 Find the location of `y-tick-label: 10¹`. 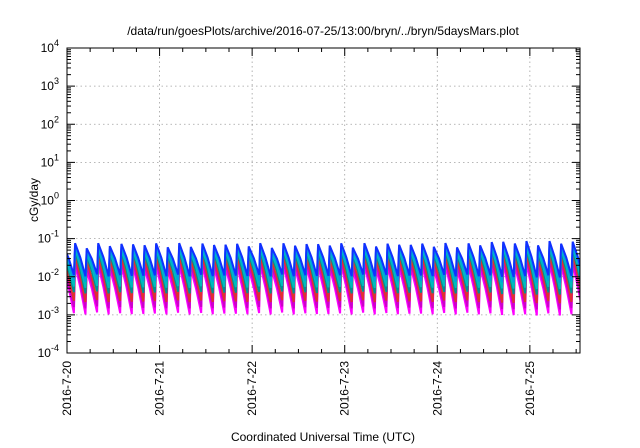

y-tick-label: 10¹ is located at coordinates (50, 160).